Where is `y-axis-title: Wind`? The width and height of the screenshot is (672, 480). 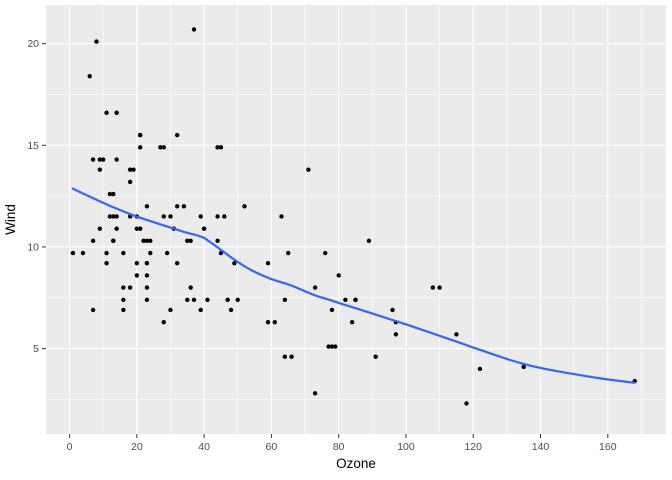 y-axis-title: Wind is located at coordinates (10, 219).